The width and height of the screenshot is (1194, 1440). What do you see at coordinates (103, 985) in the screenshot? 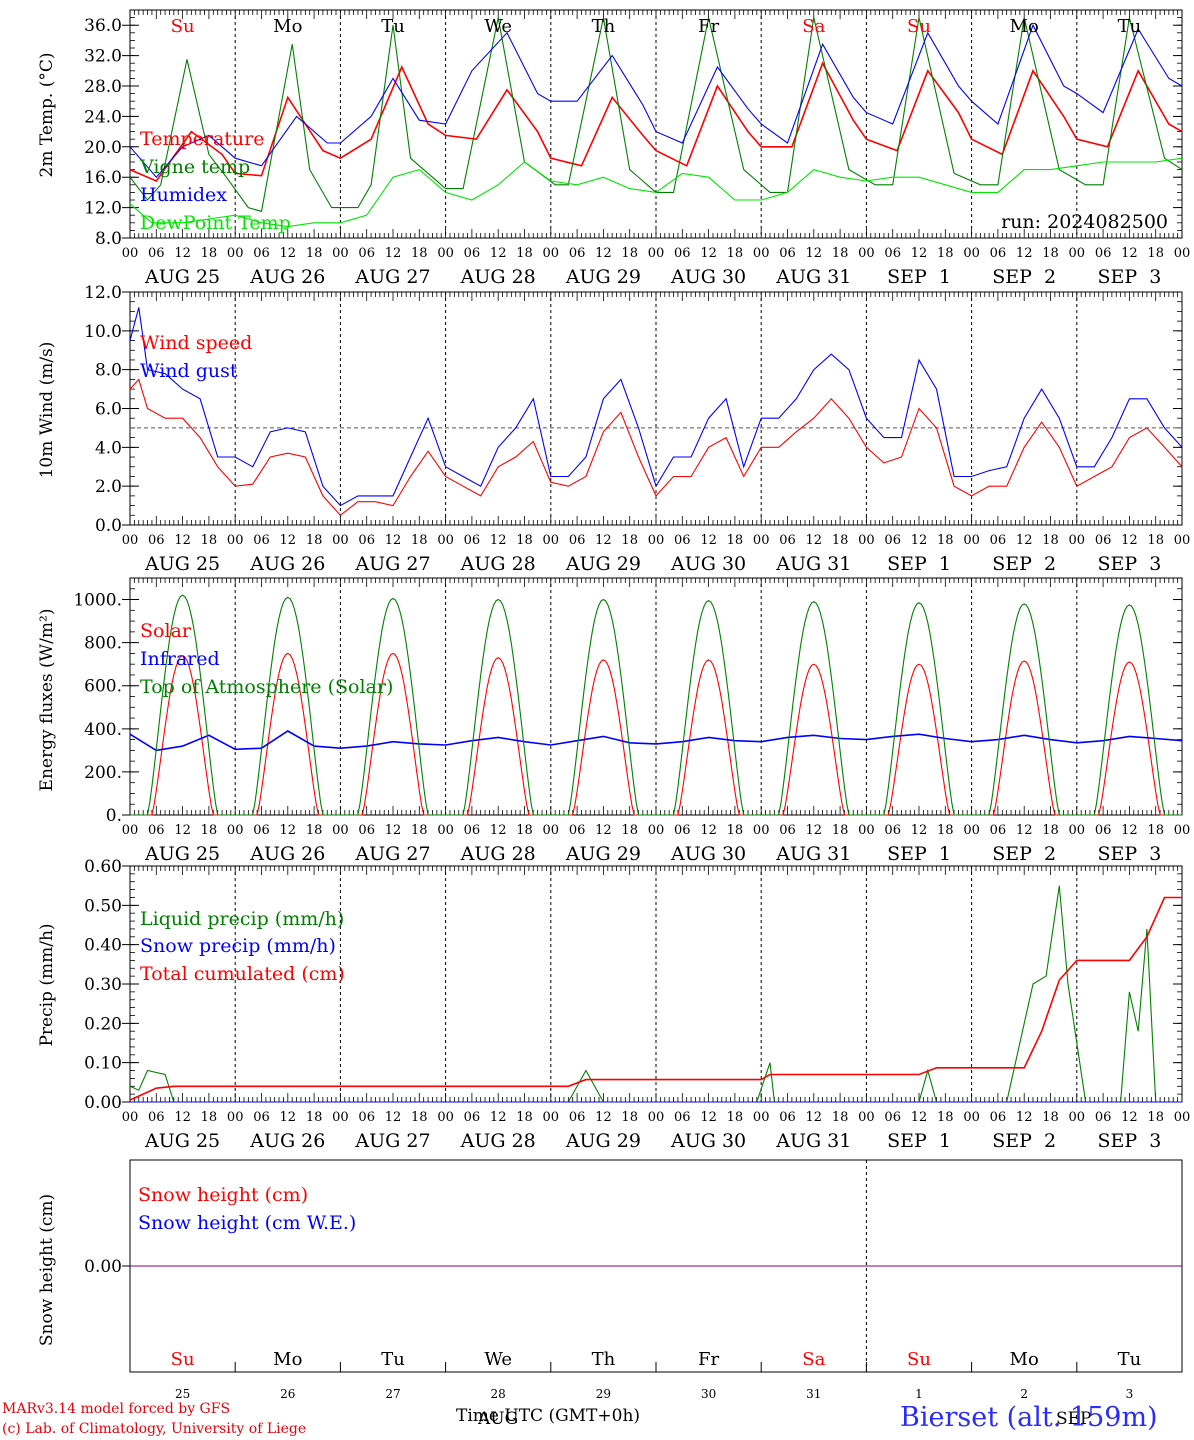
I see `y-tick-label: 0.30` at bounding box center [103, 985].